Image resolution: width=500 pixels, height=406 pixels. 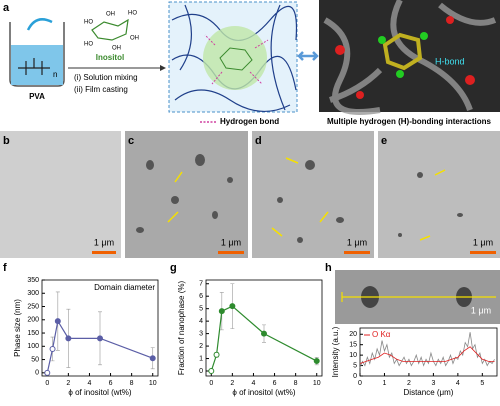 I want to click on y-tick-label: 250, so click(x=33, y=306).